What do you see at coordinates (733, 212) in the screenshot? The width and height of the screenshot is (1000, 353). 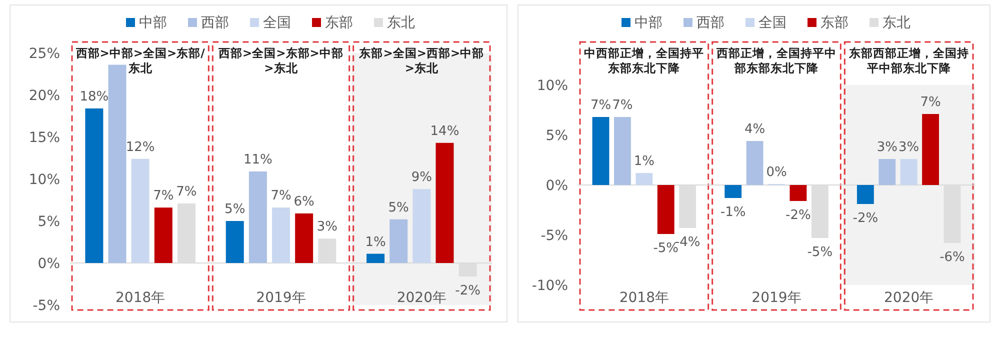 I see `data-label: -1%` at bounding box center [733, 212].